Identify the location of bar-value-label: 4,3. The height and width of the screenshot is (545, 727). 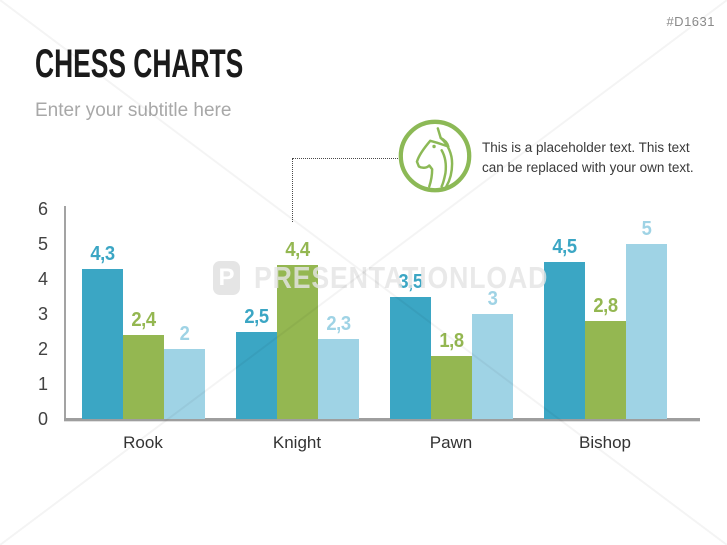
(102, 253).